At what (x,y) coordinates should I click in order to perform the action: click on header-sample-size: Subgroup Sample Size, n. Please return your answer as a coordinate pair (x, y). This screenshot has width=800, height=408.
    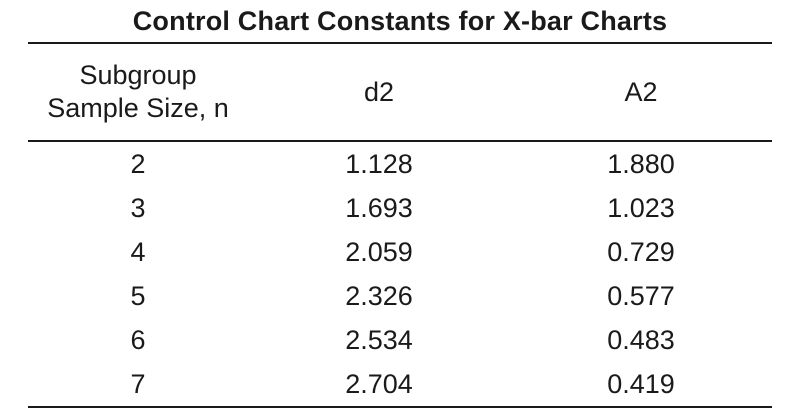
    Looking at the image, I should click on (138, 92).